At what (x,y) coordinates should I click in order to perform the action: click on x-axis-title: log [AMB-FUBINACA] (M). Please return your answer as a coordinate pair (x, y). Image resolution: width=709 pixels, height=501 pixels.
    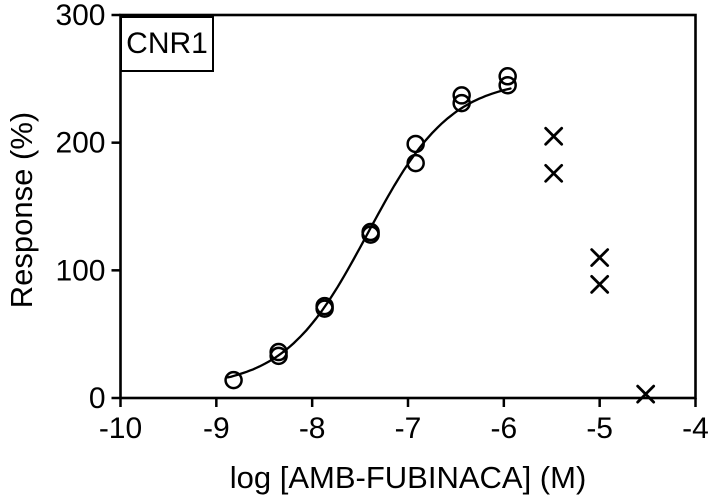
    Looking at the image, I should click on (408, 477).